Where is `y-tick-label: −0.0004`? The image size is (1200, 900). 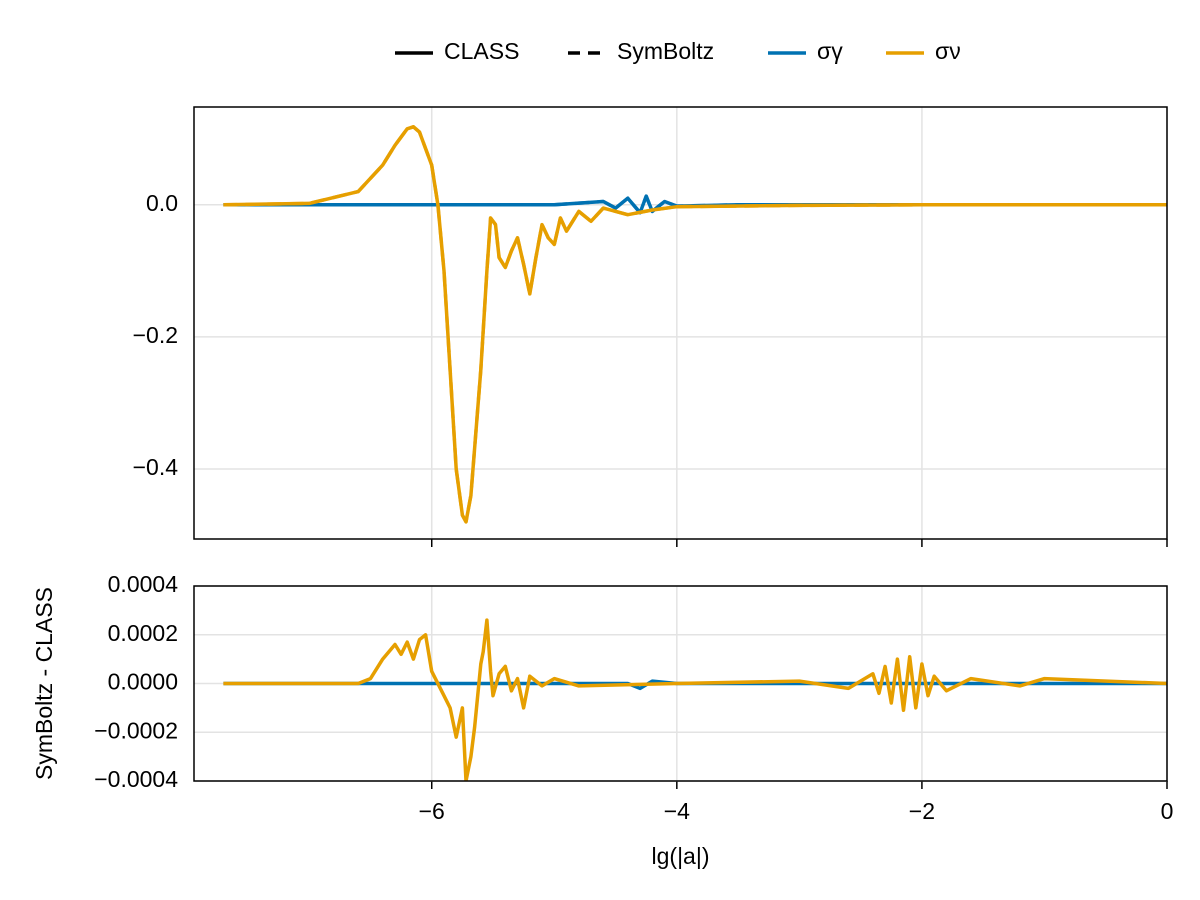
y-tick-label: −0.0004 is located at coordinates (136, 779).